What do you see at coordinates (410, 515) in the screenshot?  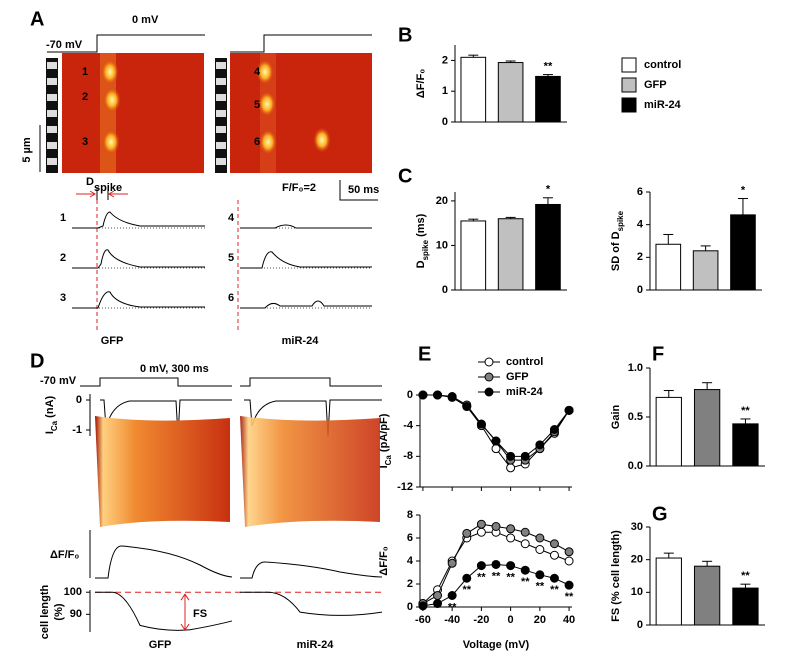 I see `y-tick-label: 8` at bounding box center [410, 515].